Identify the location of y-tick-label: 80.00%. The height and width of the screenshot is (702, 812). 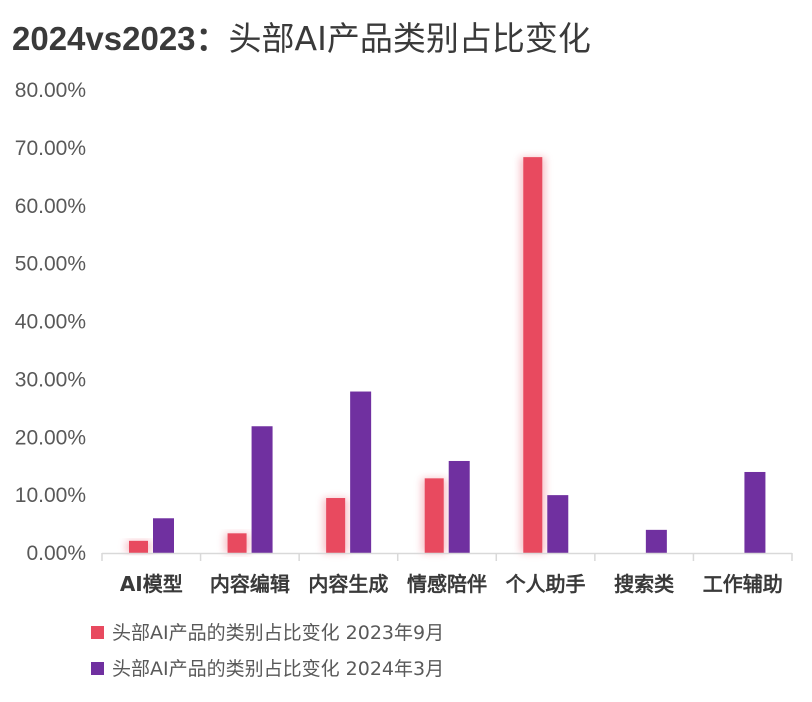
(50, 90).